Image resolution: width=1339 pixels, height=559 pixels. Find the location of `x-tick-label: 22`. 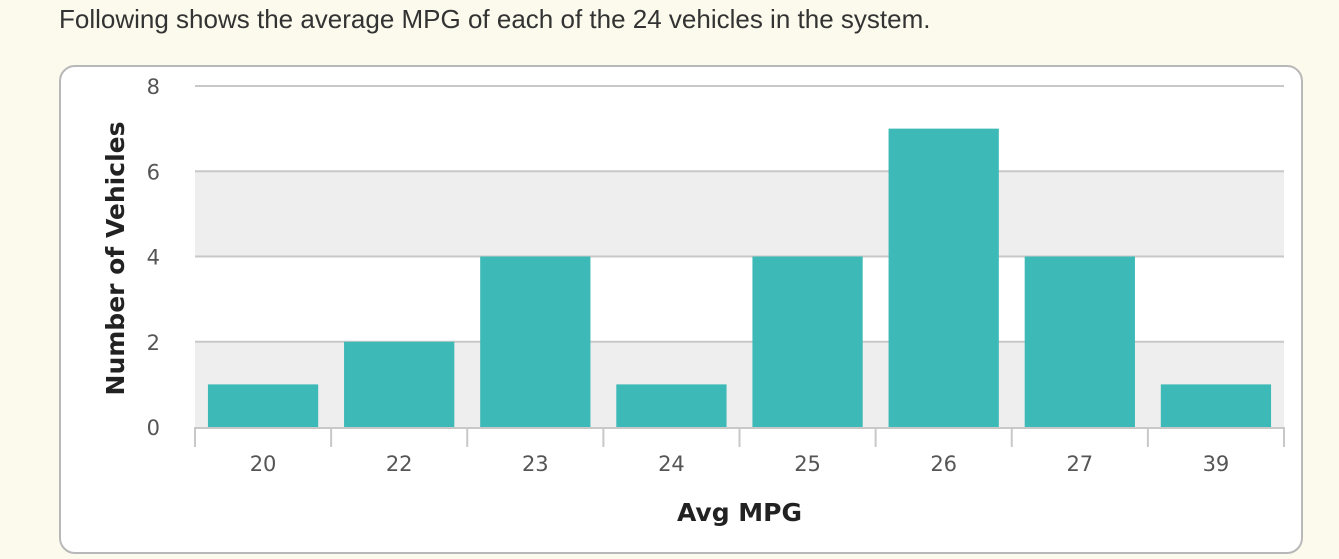

x-tick-label: 22 is located at coordinates (399, 464).